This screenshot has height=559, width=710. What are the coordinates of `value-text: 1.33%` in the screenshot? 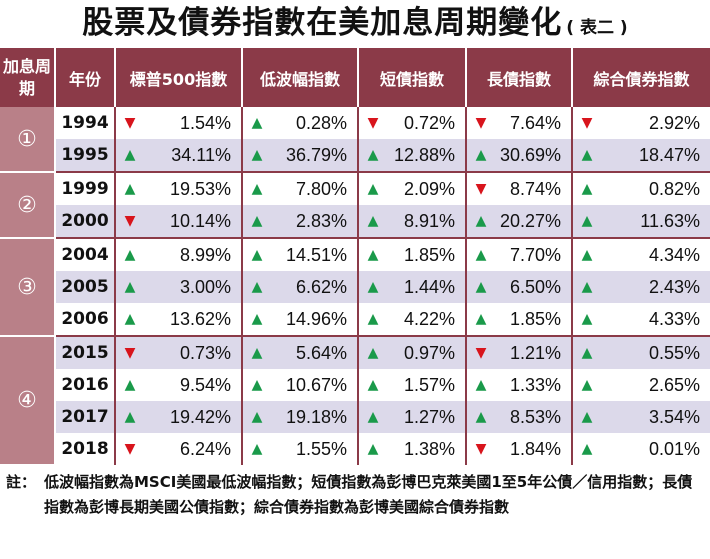 It's located at (535, 384).